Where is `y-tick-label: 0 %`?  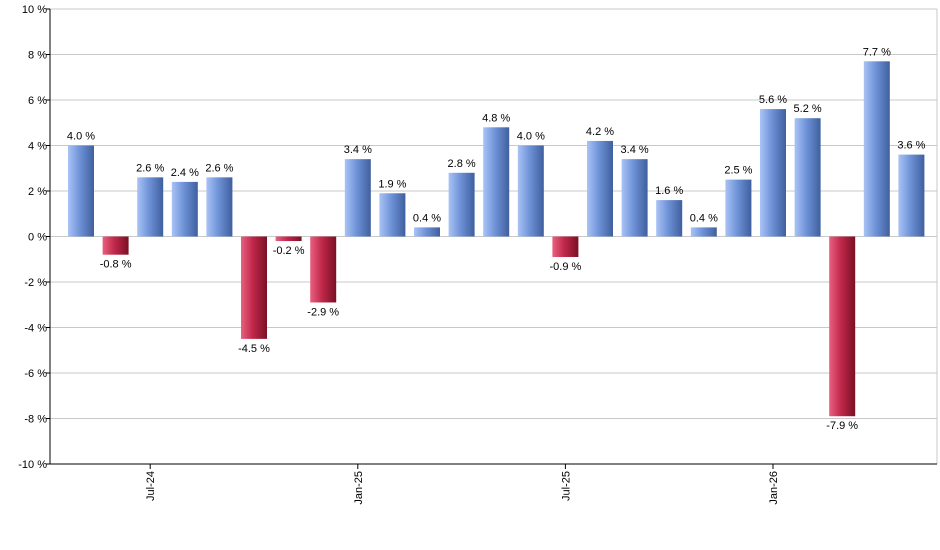
y-tick-label: 0 % is located at coordinates (37, 238).